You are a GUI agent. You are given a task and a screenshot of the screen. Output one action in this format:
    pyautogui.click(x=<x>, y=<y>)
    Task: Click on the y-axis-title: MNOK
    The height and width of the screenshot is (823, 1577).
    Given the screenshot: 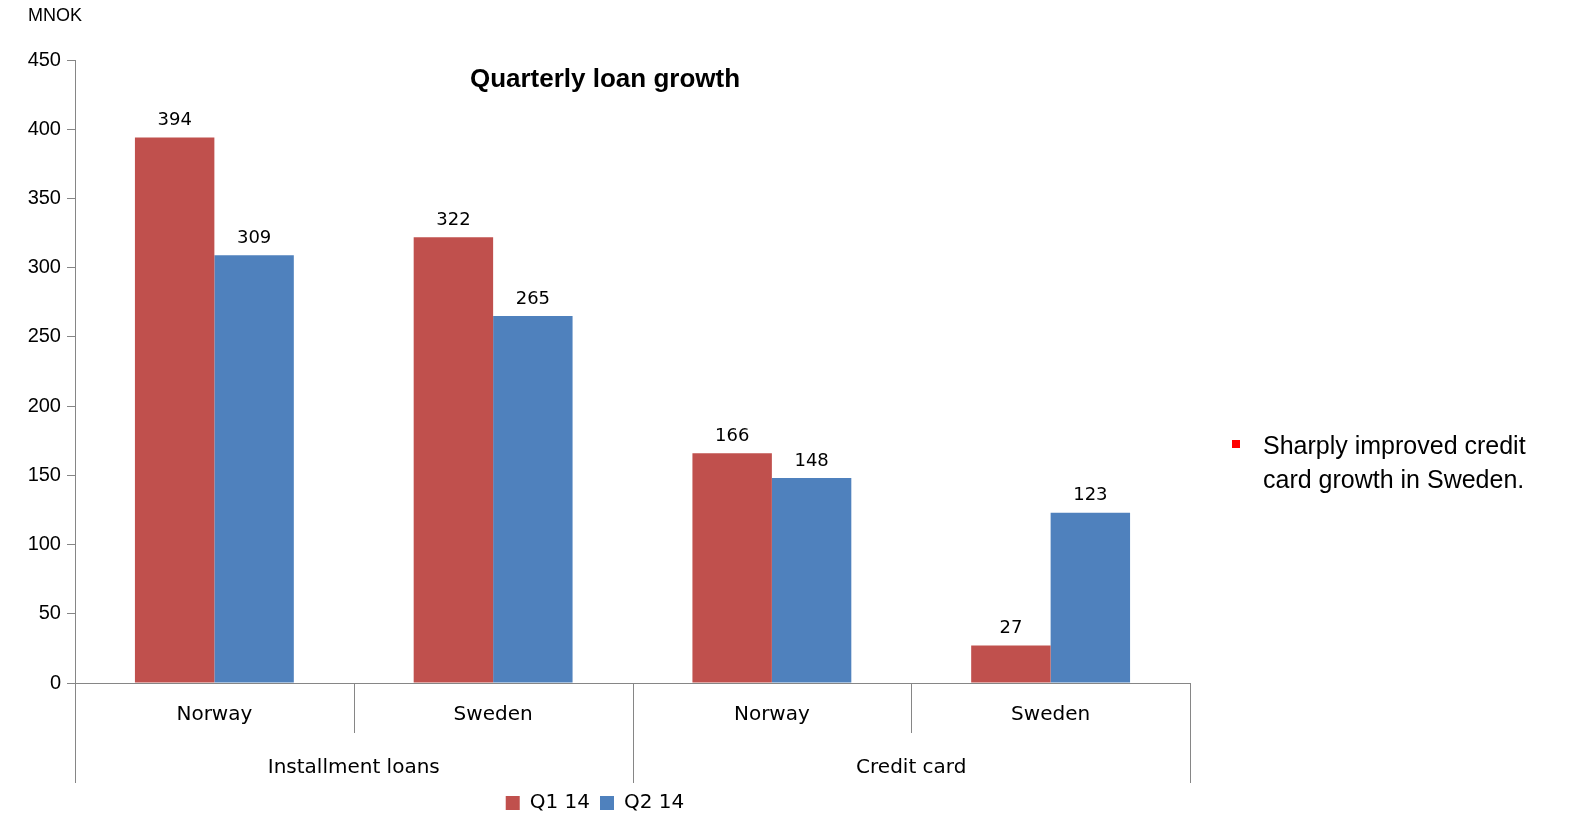 What is the action you would take?
    pyautogui.click(x=55, y=14)
    